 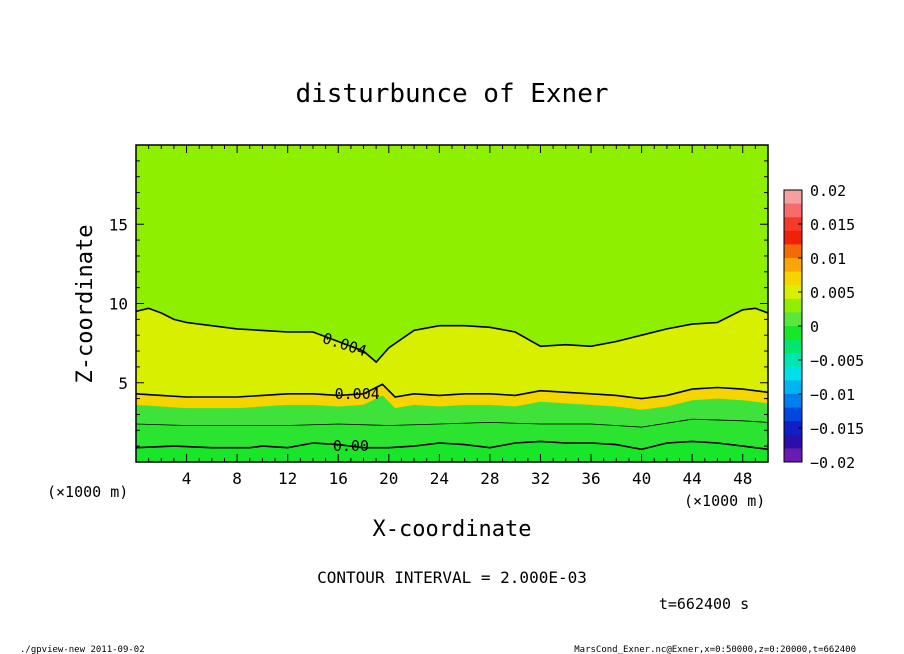 I want to click on x-tick-label: 16, so click(x=338, y=478).